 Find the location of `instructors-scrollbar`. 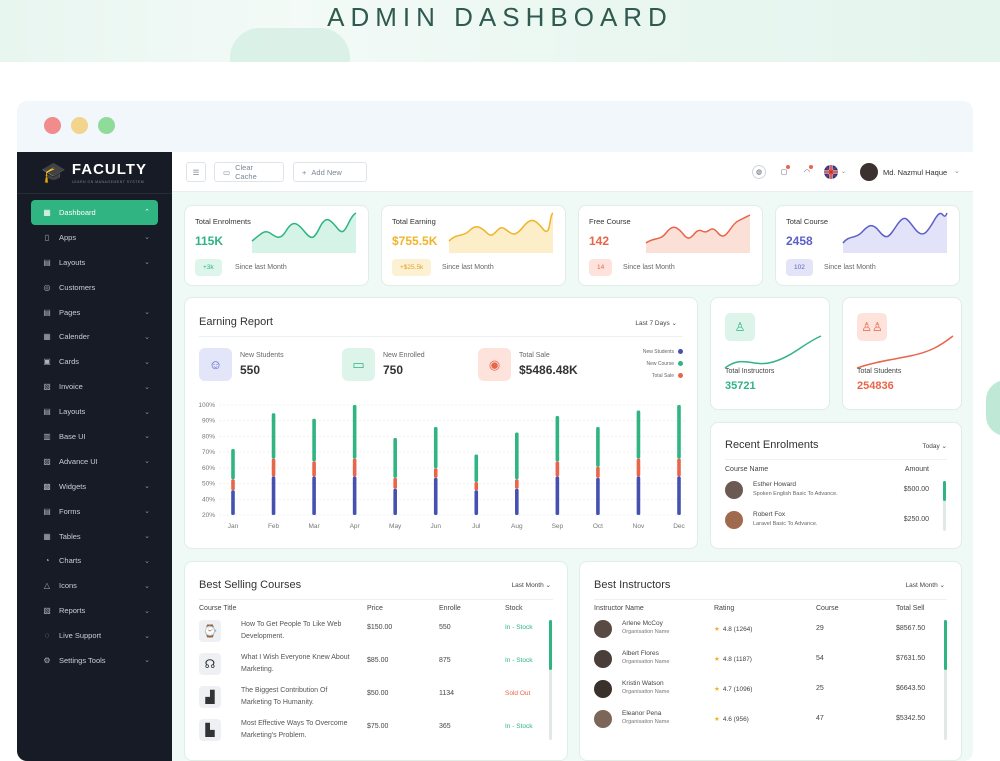

instructors-scrollbar is located at coordinates (945, 680).